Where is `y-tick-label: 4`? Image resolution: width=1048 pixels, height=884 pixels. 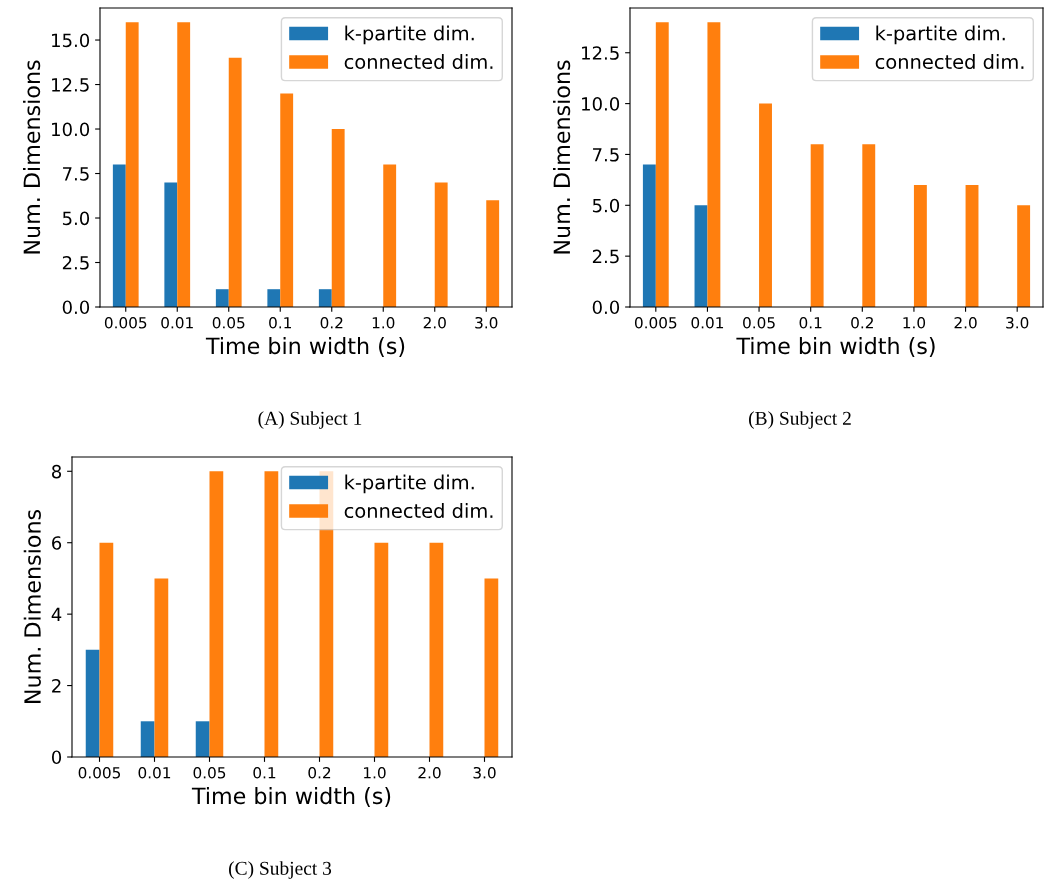
y-tick-label: 4 is located at coordinates (56, 614).